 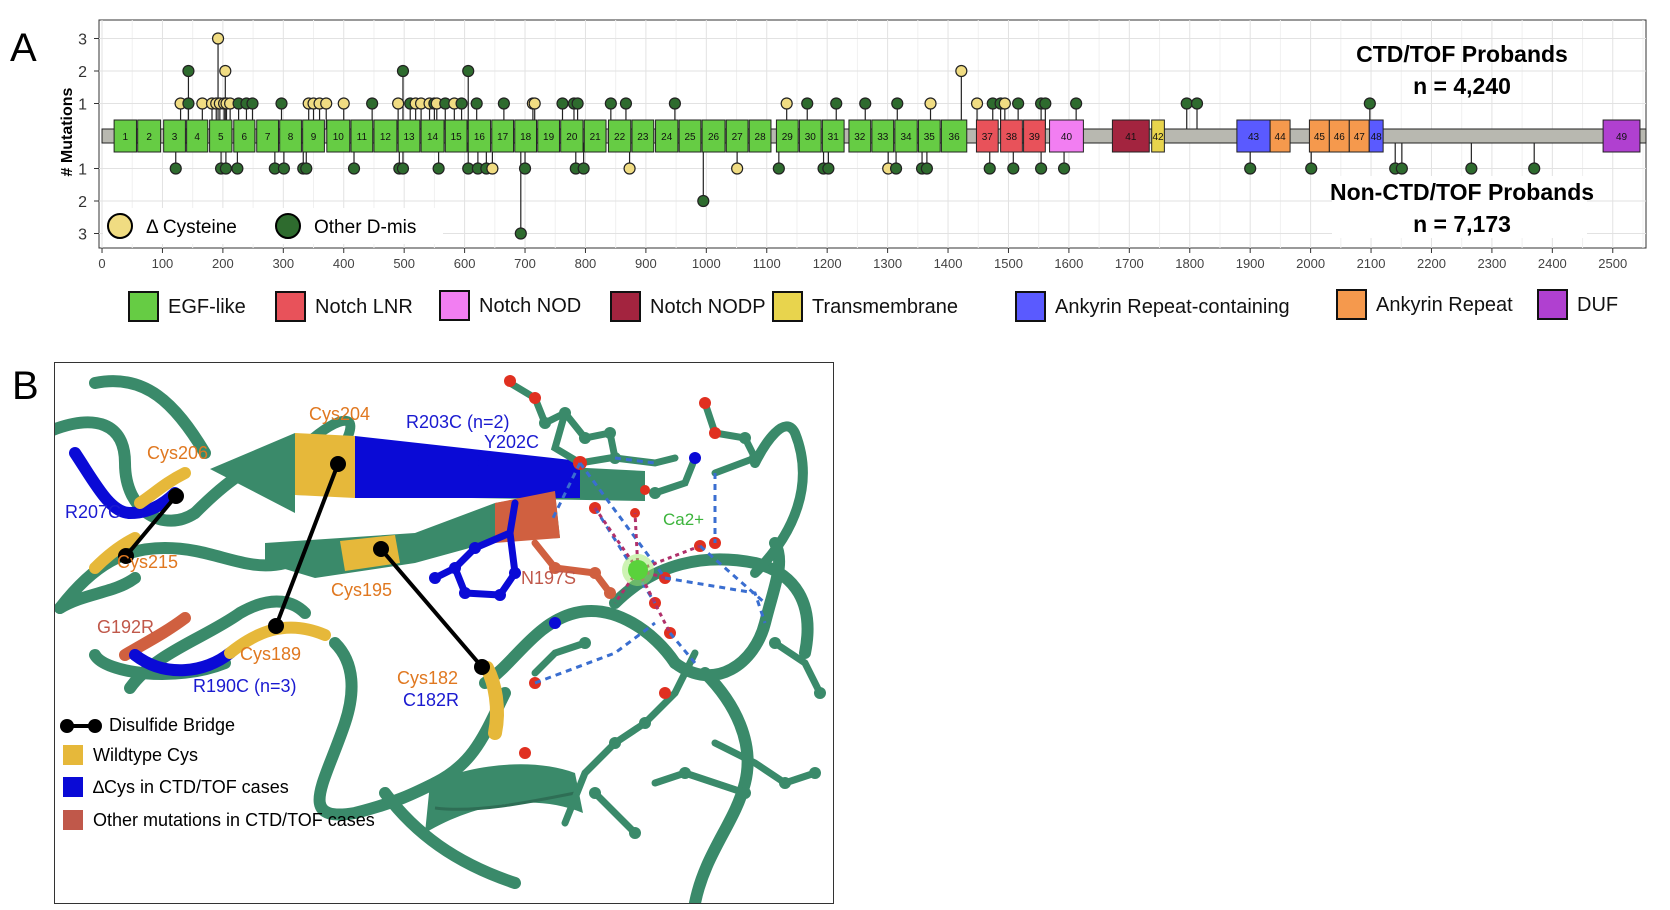 I want to click on domain-number: 12, so click(x=386, y=137).